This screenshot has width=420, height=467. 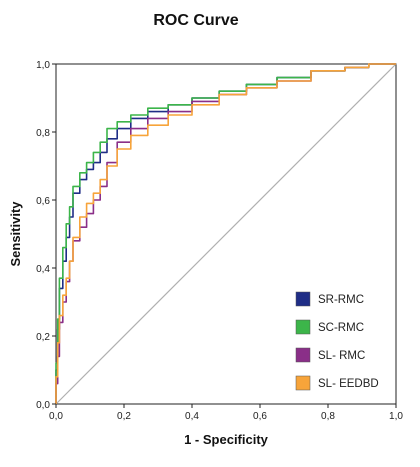 I want to click on x-tick-label: 0,6, so click(x=260, y=416).